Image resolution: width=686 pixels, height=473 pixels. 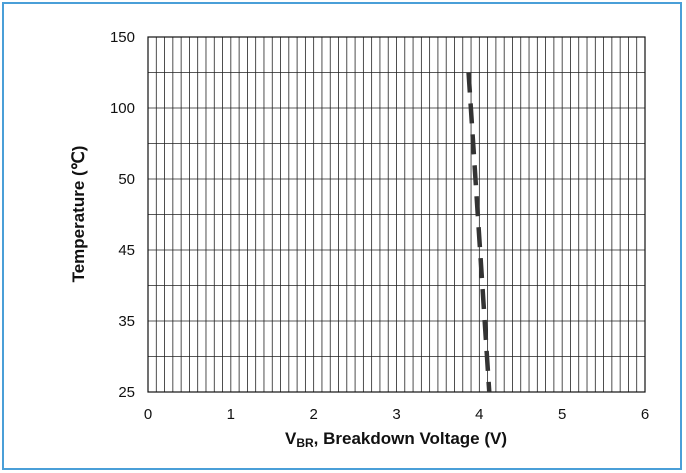 What do you see at coordinates (126, 179) in the screenshot?
I see `y-tick-label: 50` at bounding box center [126, 179].